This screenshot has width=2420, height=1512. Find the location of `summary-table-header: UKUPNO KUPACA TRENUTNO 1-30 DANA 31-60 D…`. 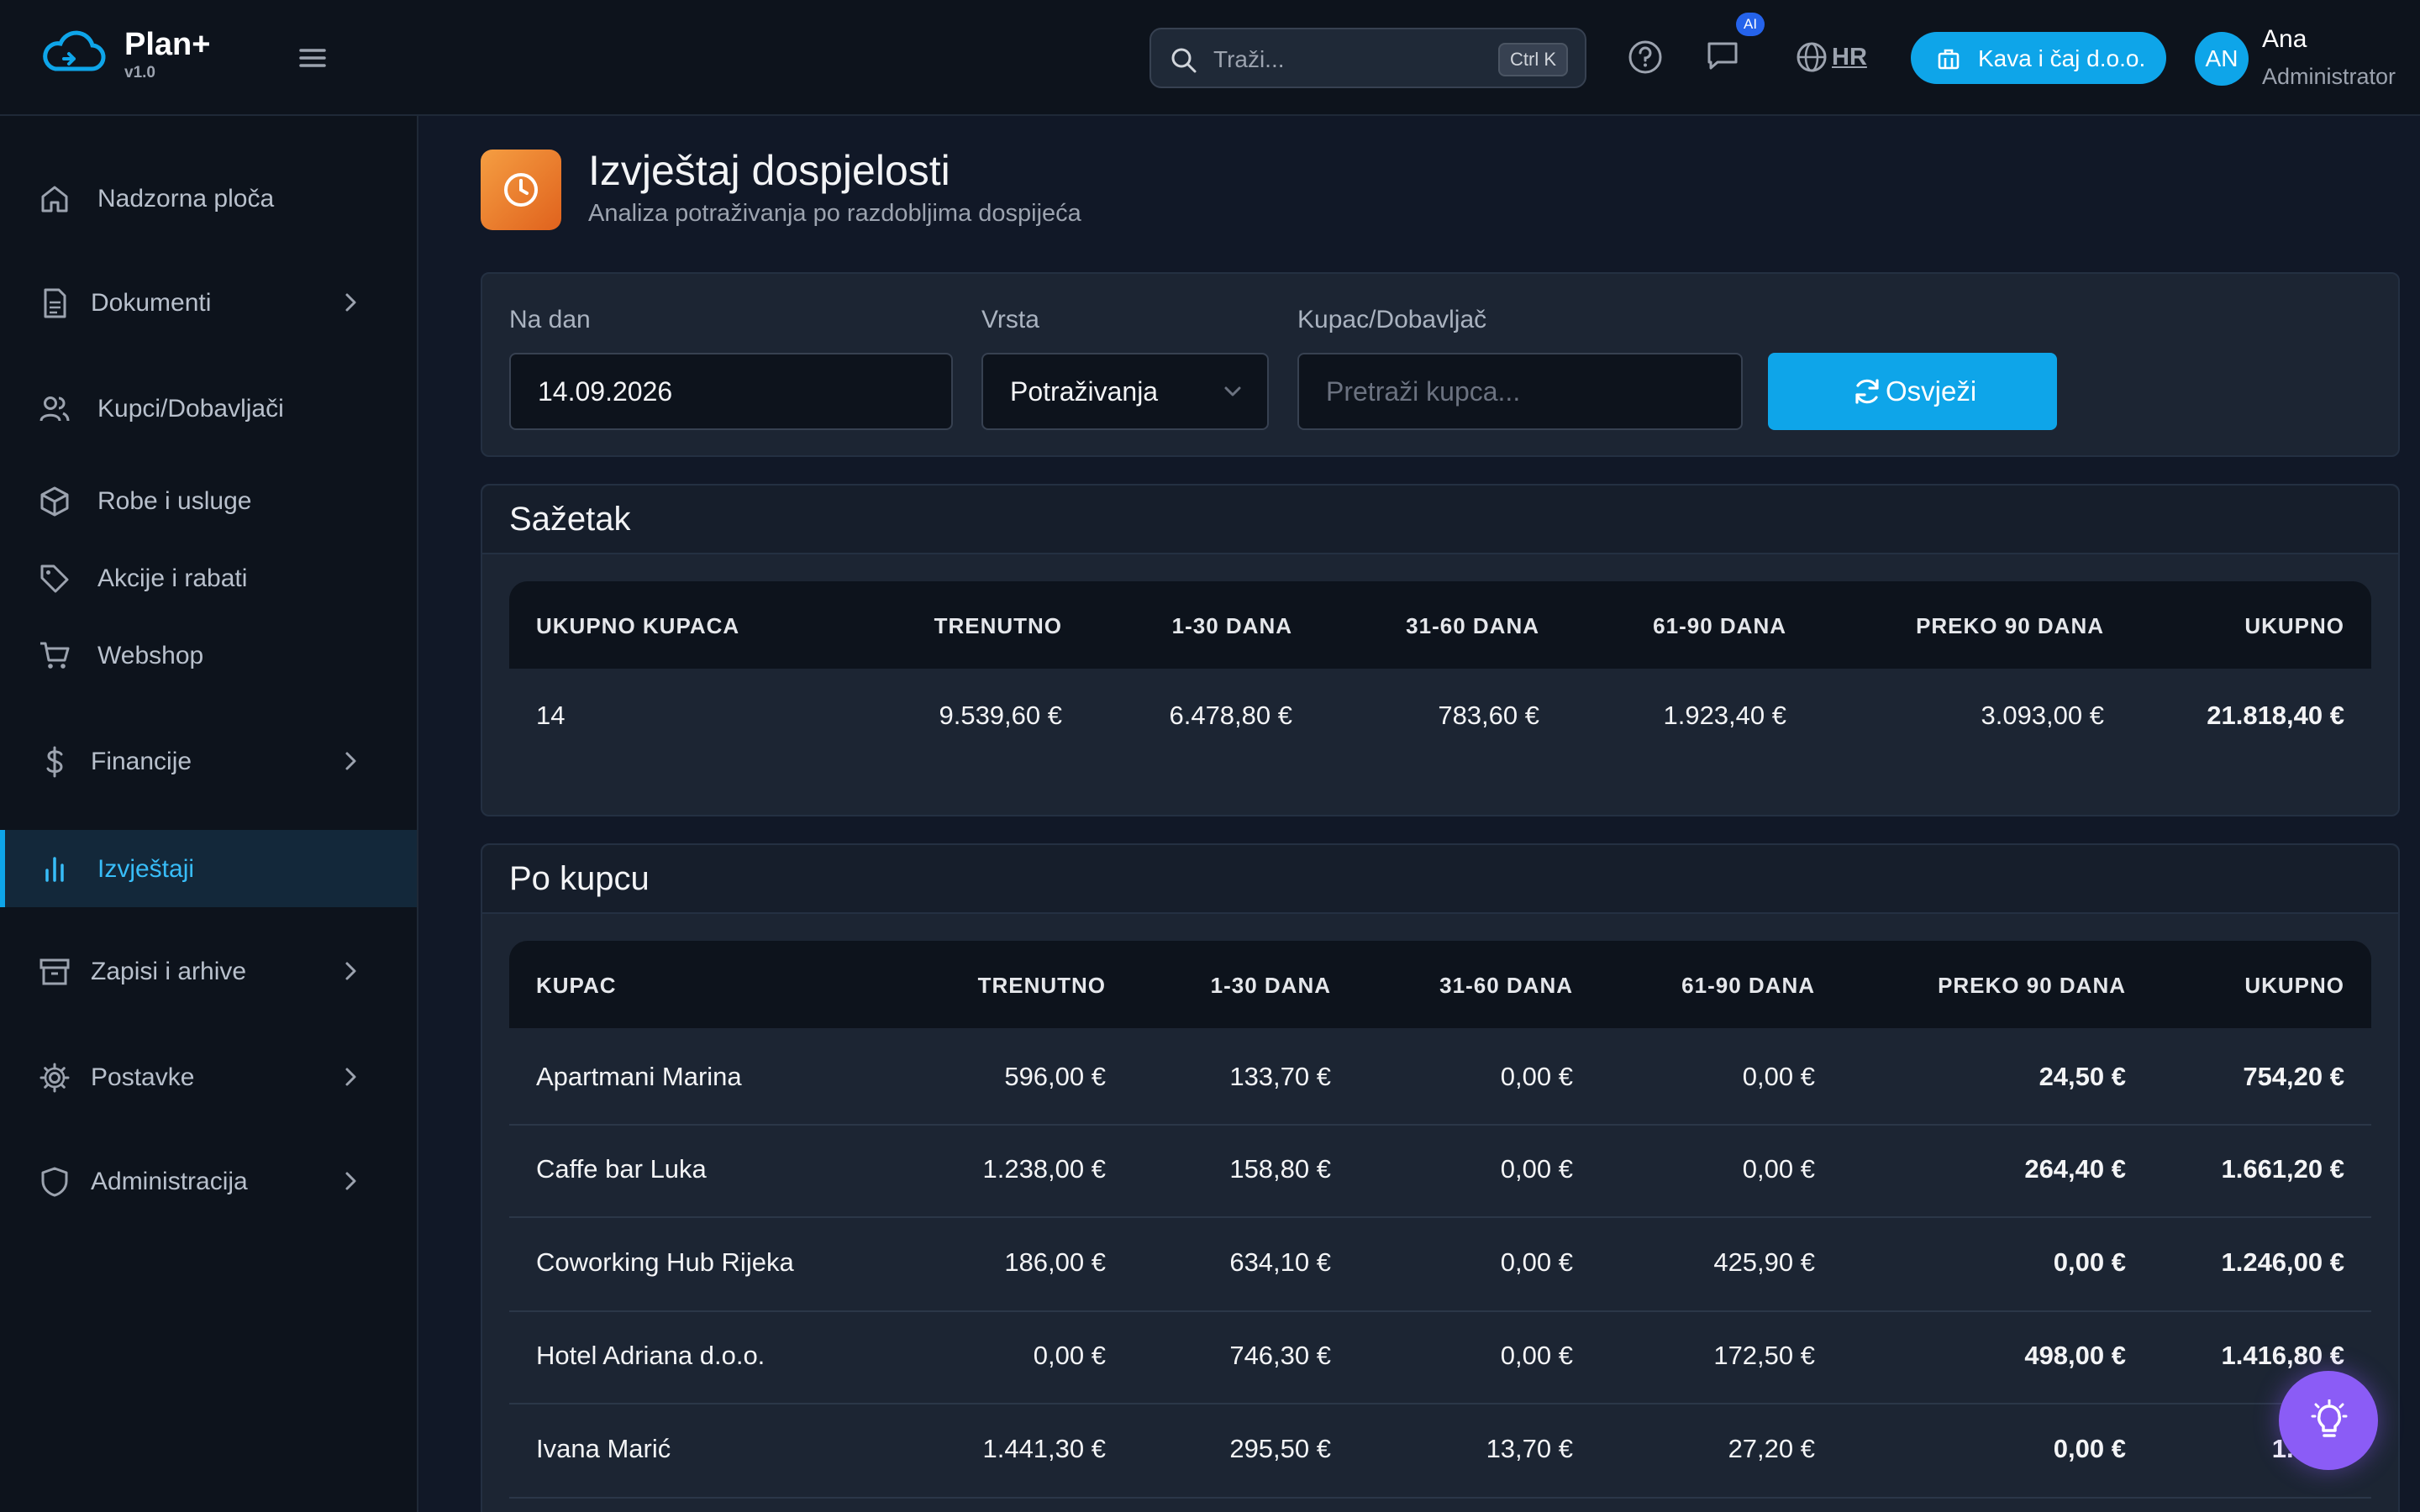

summary-table-header: UKUPNO KUPACA TRENUTNO 1-30 DANA 31-60 D… is located at coordinates (1440, 625).